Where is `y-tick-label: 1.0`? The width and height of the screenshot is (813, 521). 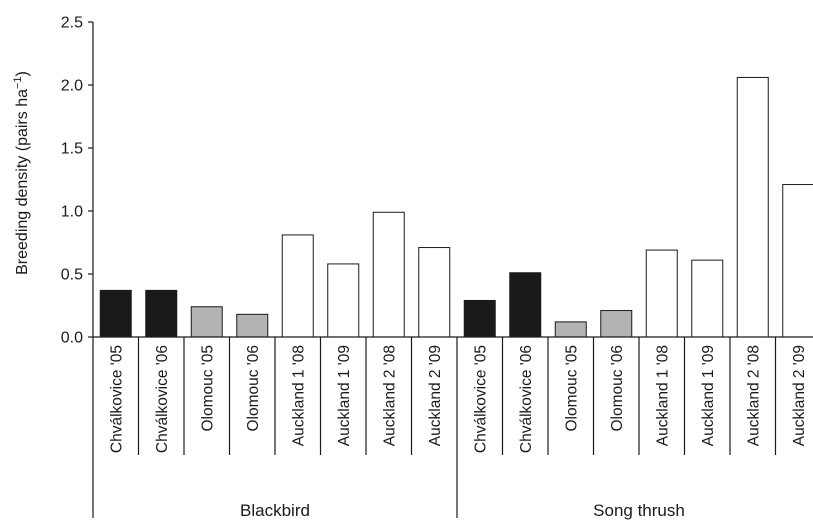 y-tick-label: 1.0 is located at coordinates (72, 212).